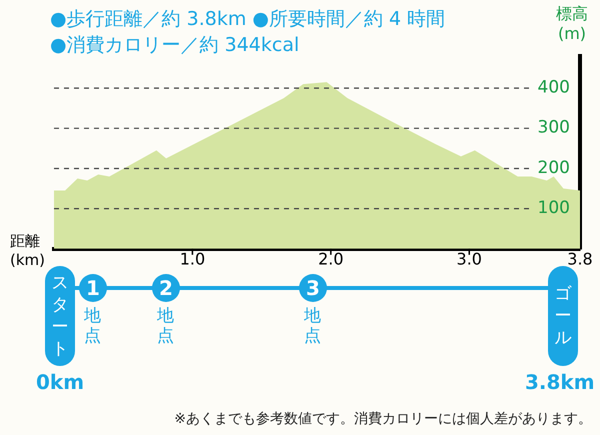  Describe the element at coordinates (554, 88) in the screenshot. I see `y-tick-label: 400` at that location.